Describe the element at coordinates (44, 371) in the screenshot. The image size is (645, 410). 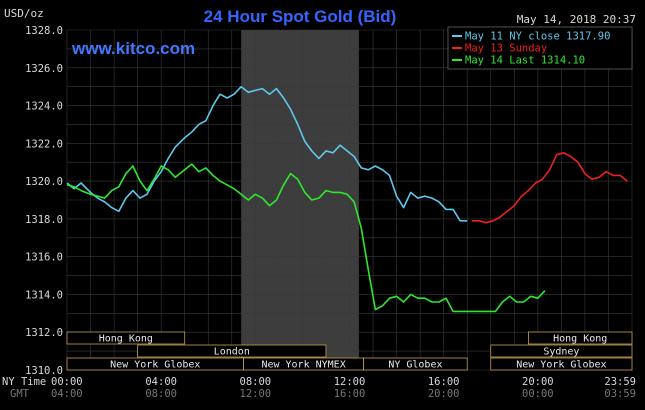
I see `y-tick-label: 1310.0` at that location.